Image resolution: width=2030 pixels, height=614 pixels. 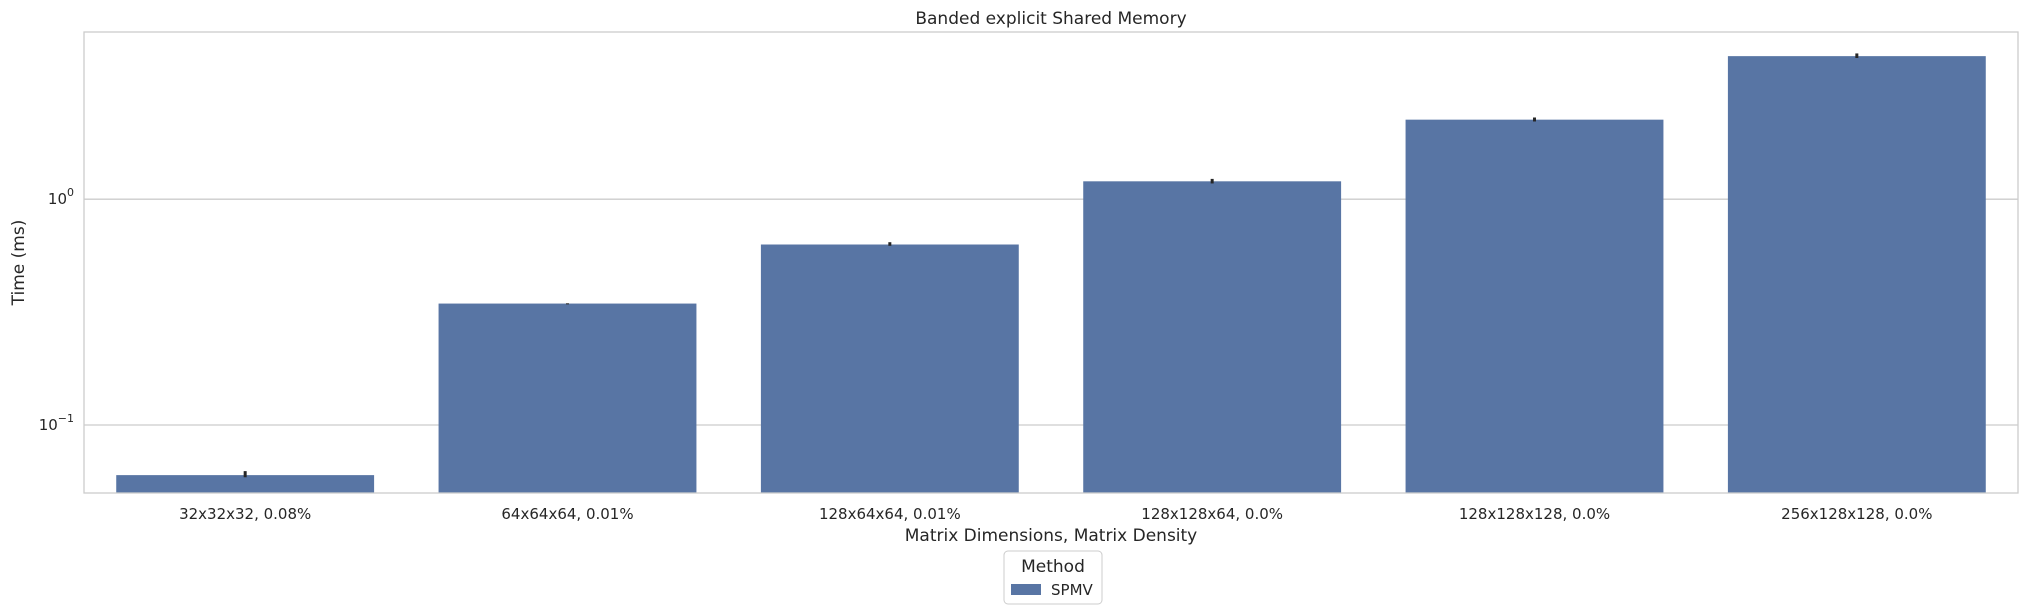 I want to click on x-tick-label: 128x128x64, 0.0%, so click(x=1212, y=514).